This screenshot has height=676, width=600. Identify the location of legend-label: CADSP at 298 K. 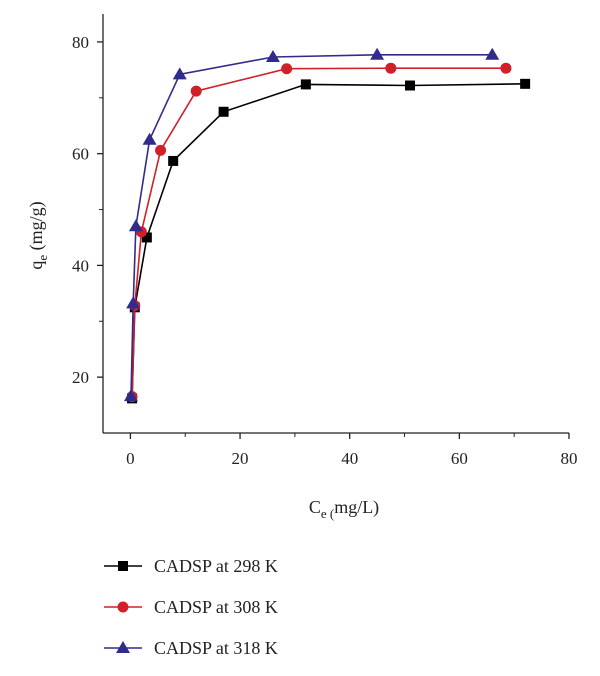
(216, 566).